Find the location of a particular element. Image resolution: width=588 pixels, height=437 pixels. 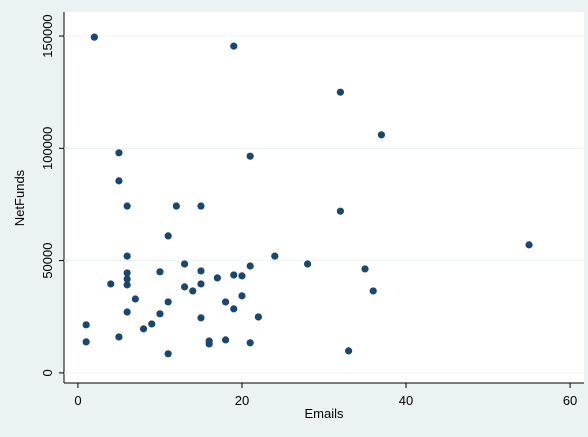

x-axis-label: Emails is located at coordinates (324, 413).